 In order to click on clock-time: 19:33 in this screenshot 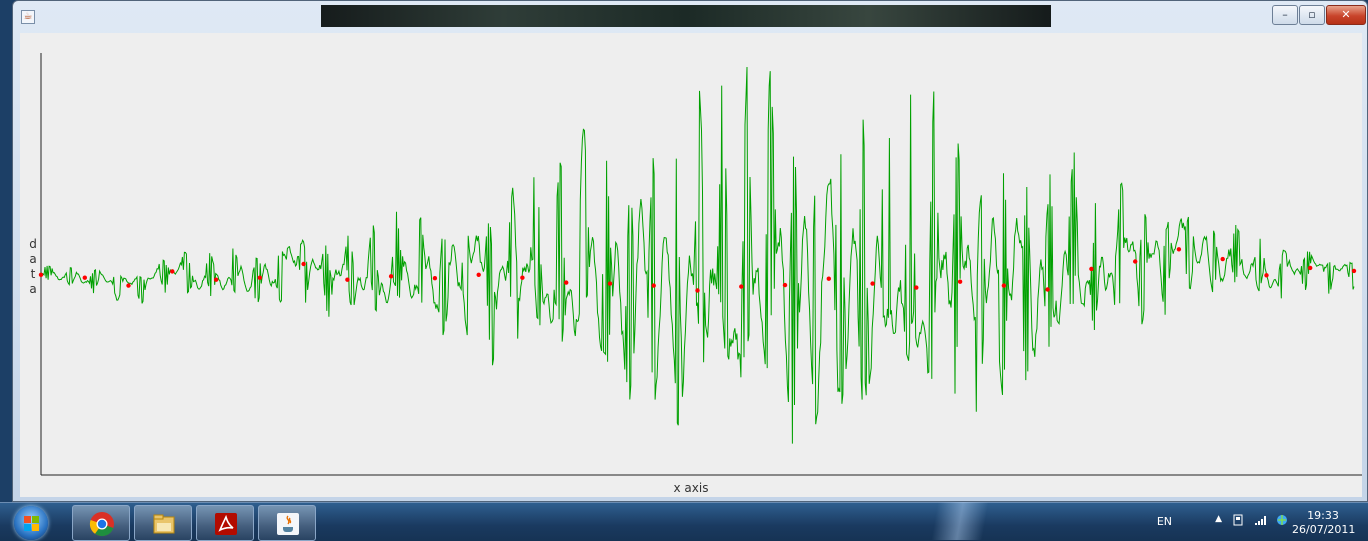, I will do `click(1323, 515)`.